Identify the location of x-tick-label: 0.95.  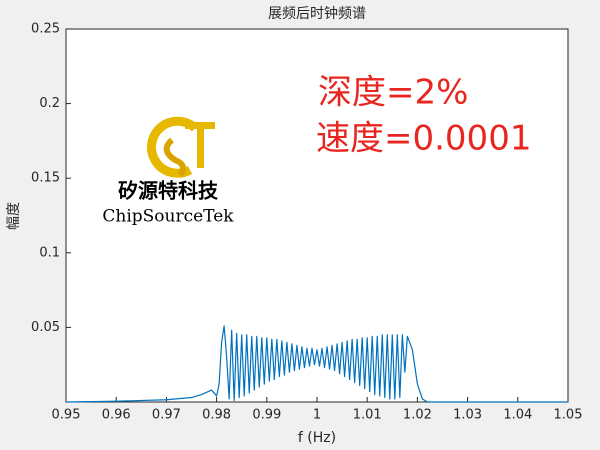
(66, 415).